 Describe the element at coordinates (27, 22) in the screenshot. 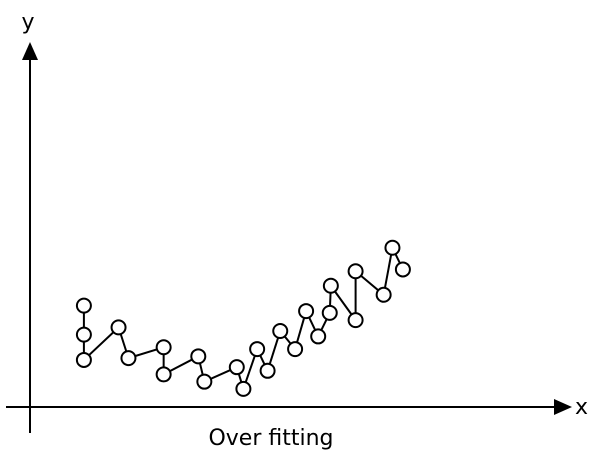

I see `y-axis-label: y` at that location.